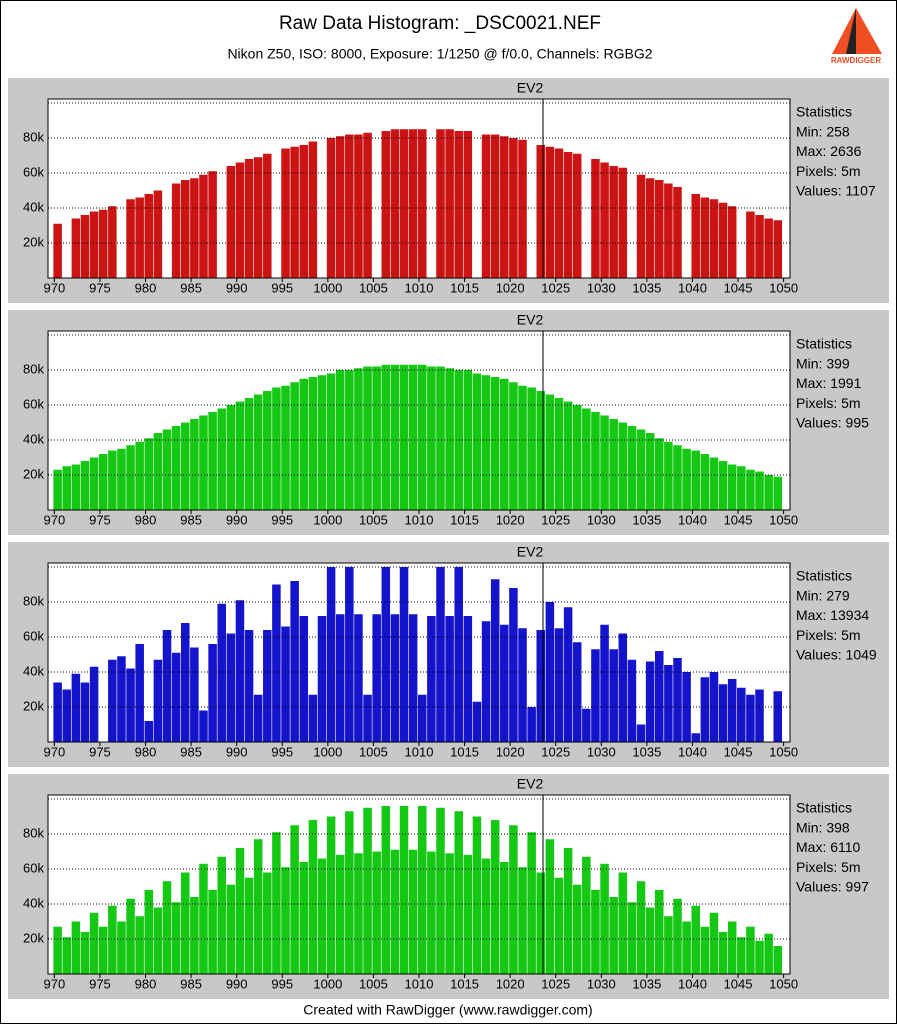 The height and width of the screenshot is (1029, 897). Describe the element at coordinates (146, 751) in the screenshot. I see `x-tick-label: 980` at that location.